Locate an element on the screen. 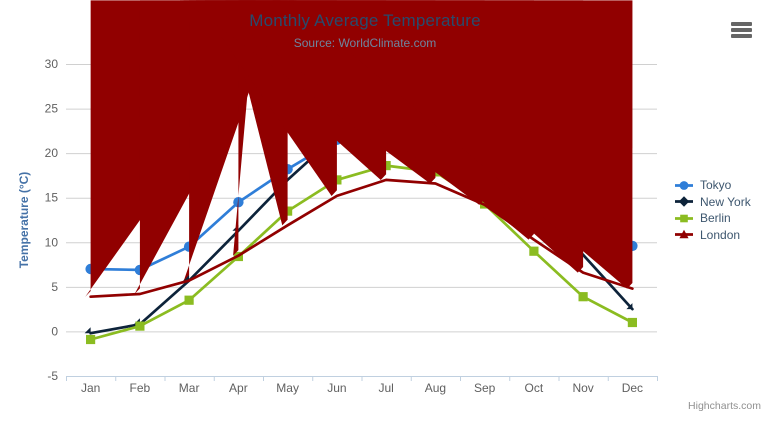 This screenshot has height=421, width=769. highcharts-credits-link: Highcharts.com is located at coordinates (724, 406).